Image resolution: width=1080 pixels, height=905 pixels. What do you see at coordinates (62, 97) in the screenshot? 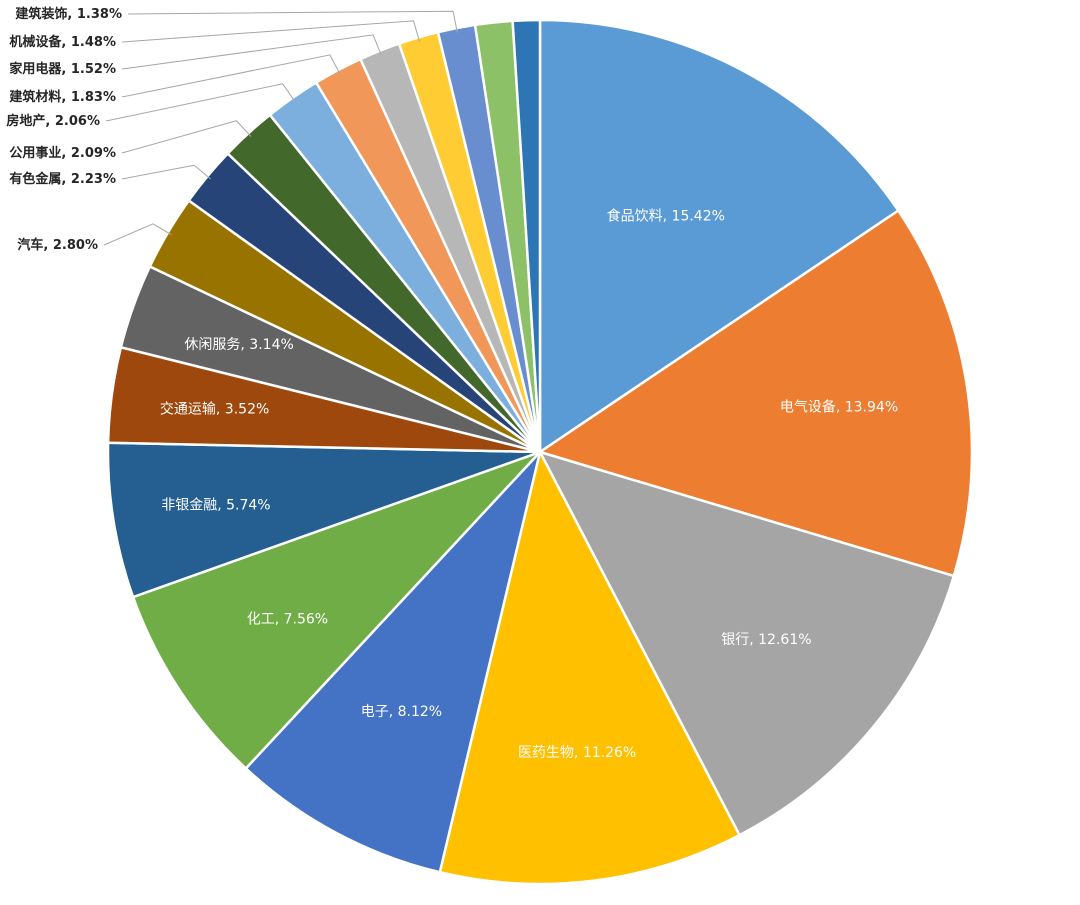
I see `slice-data-label: 建筑材料, 1.83%` at bounding box center [62, 97].